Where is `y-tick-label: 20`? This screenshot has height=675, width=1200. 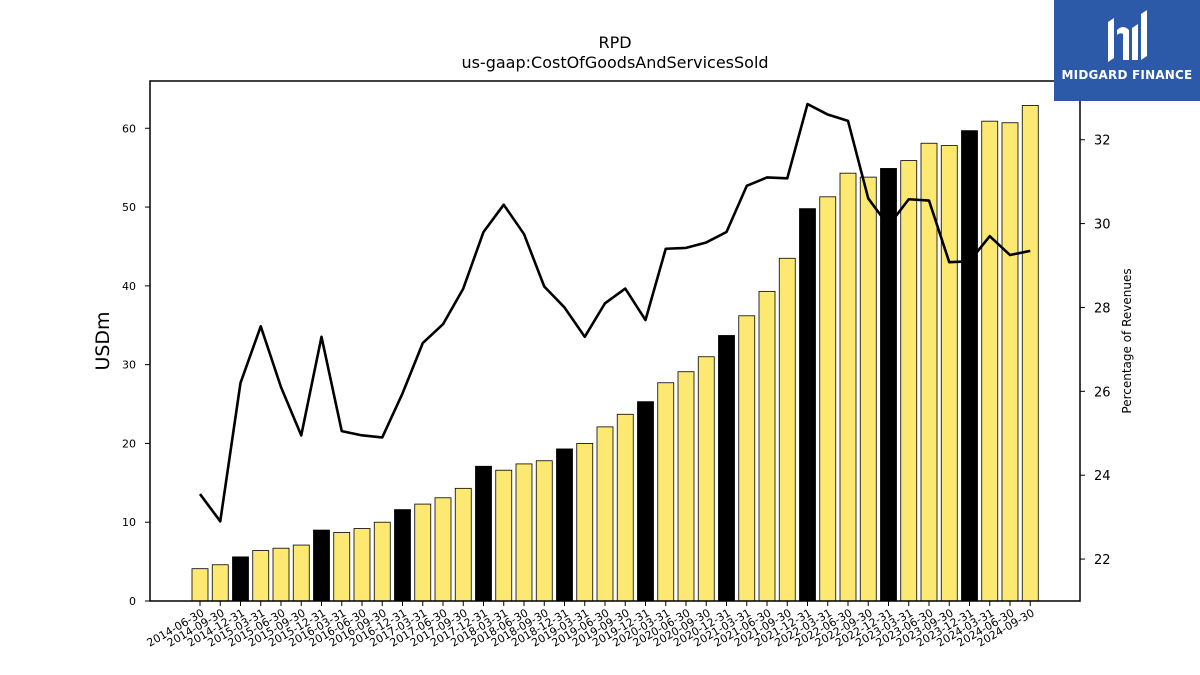
y-tick-label: 20 is located at coordinates (129, 443).